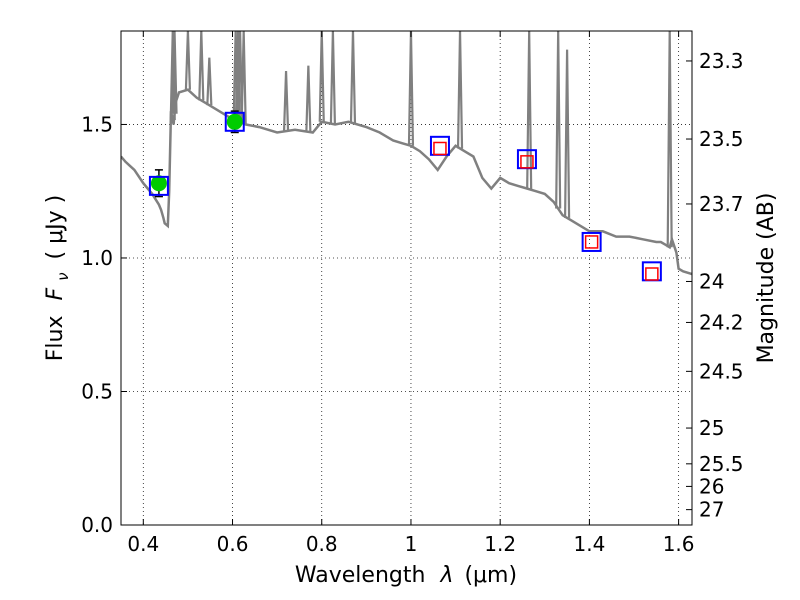 The height and width of the screenshot is (600, 800). What do you see at coordinates (721, 371) in the screenshot?
I see `mag-tick-label: 24.5` at bounding box center [721, 371].